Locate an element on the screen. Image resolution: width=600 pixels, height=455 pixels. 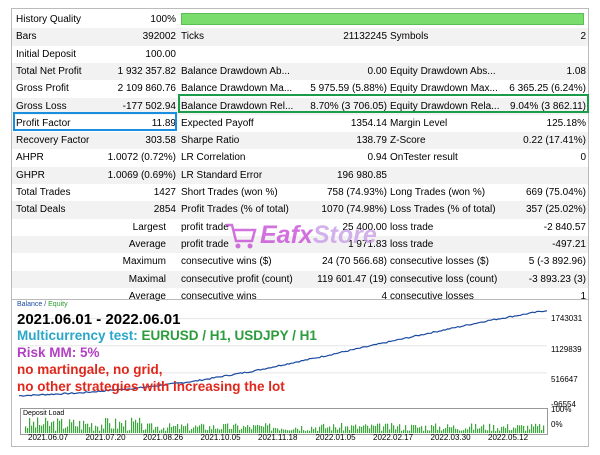
stat-value: 0.00 is located at coordinates (377, 71).